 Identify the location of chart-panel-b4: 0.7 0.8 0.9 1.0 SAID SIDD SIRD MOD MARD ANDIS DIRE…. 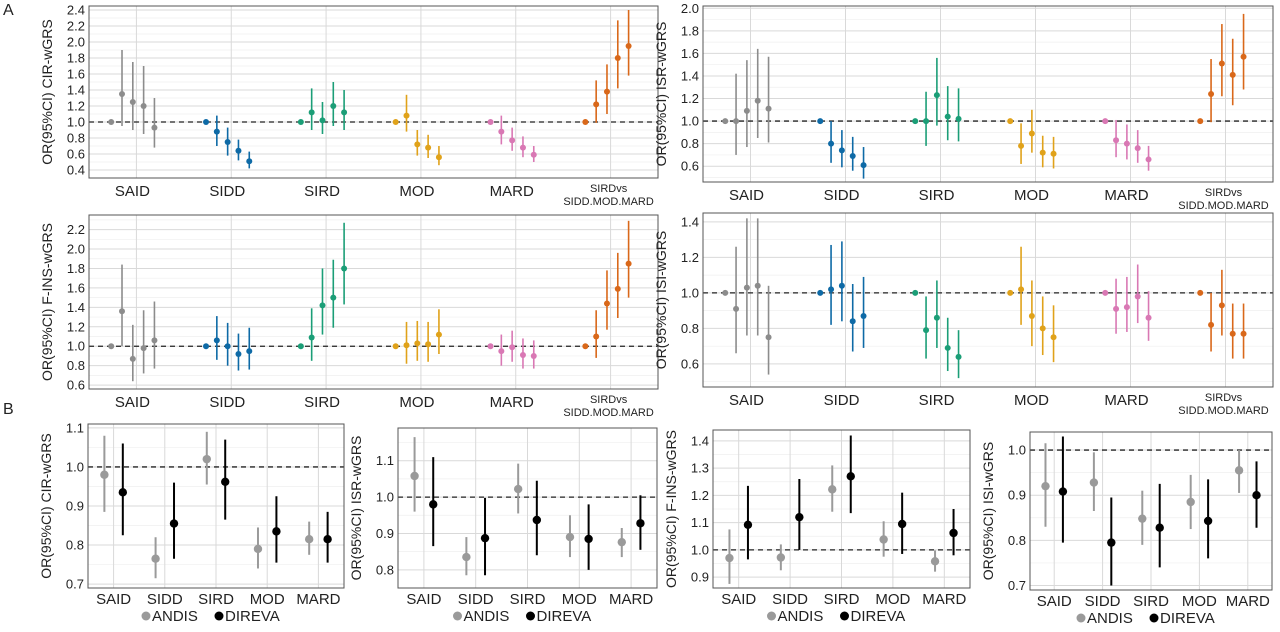
(1126, 529).